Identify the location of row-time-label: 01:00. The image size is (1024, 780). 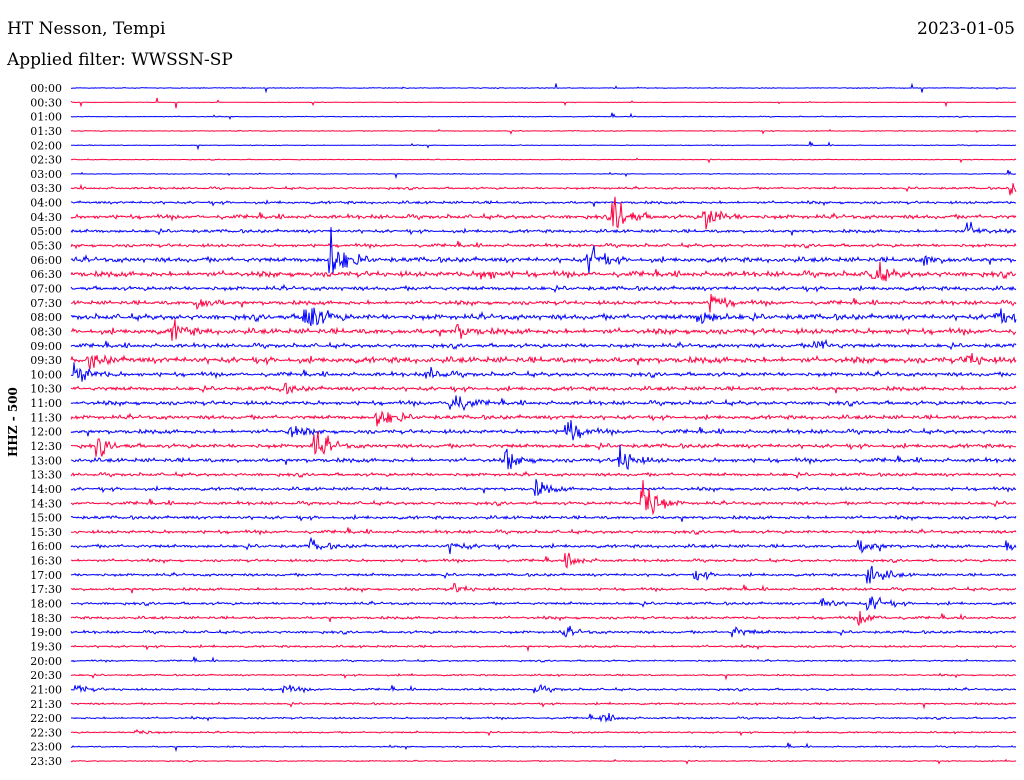
(46, 117).